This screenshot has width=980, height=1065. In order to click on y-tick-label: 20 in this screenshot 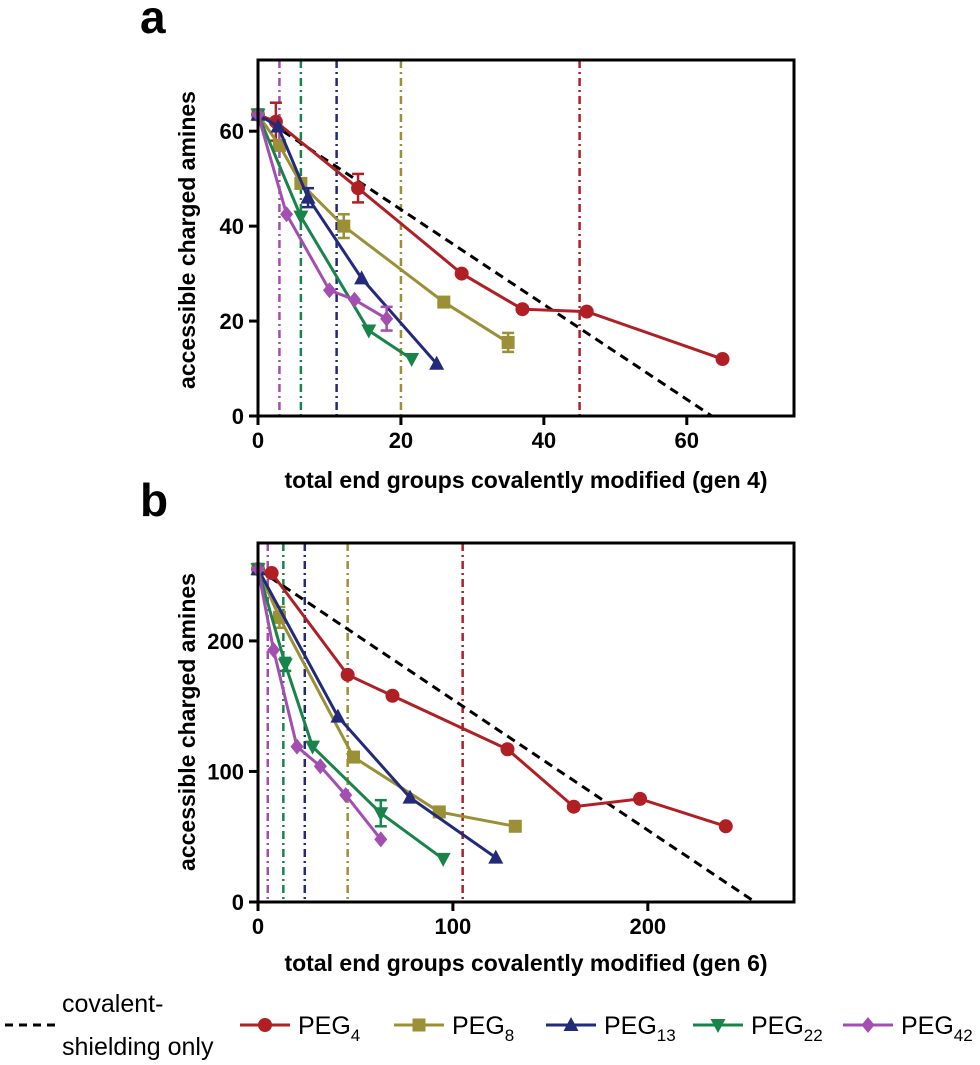, I will do `click(232, 321)`.